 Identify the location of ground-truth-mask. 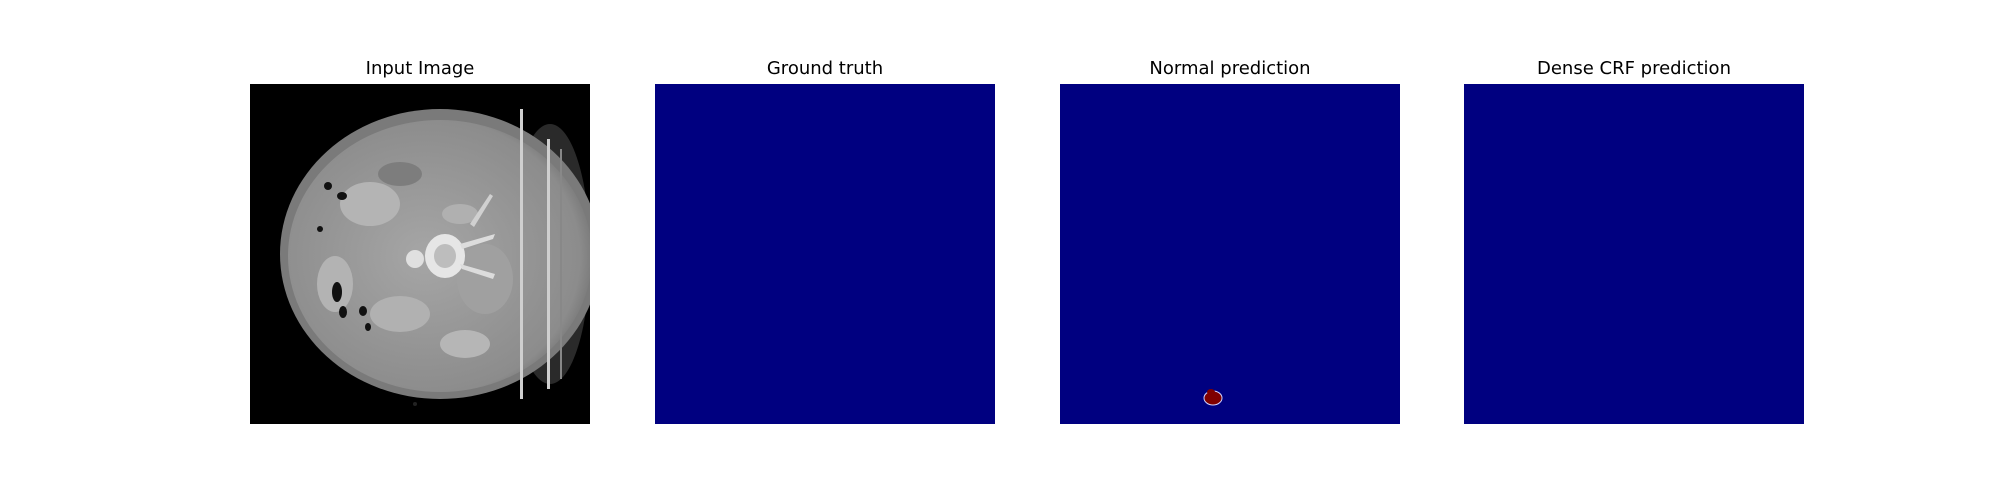
(825, 254).